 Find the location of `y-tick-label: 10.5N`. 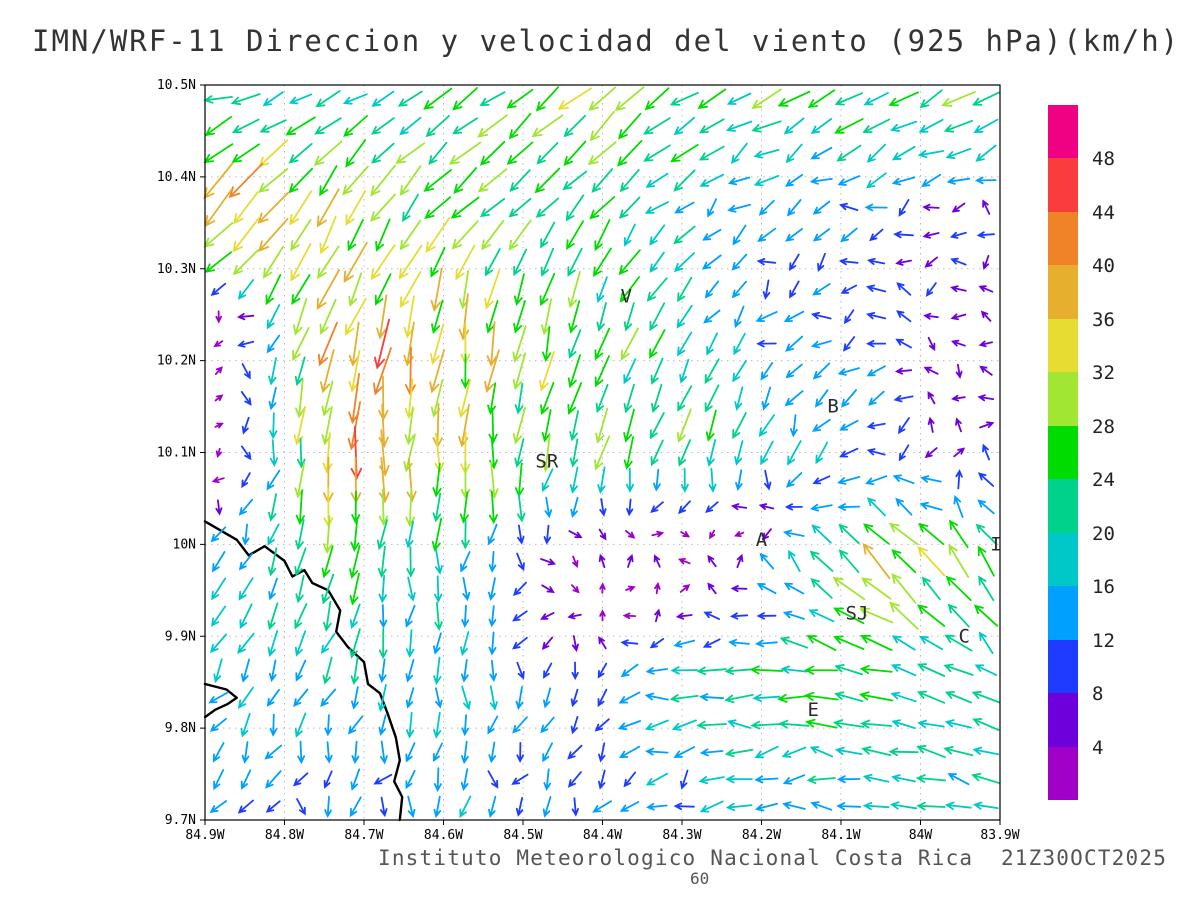

y-tick-label: 10.5N is located at coordinates (176, 85).